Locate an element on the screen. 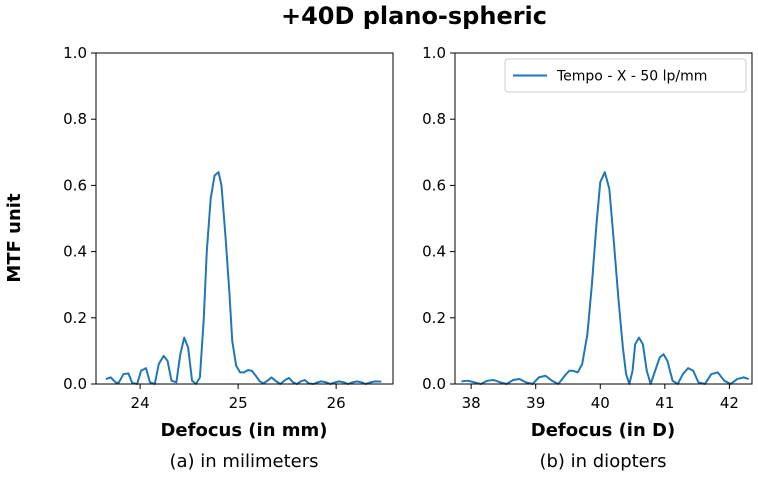 The height and width of the screenshot is (481, 758). panel-a-y-tick-label: 0.2 is located at coordinates (75, 318).